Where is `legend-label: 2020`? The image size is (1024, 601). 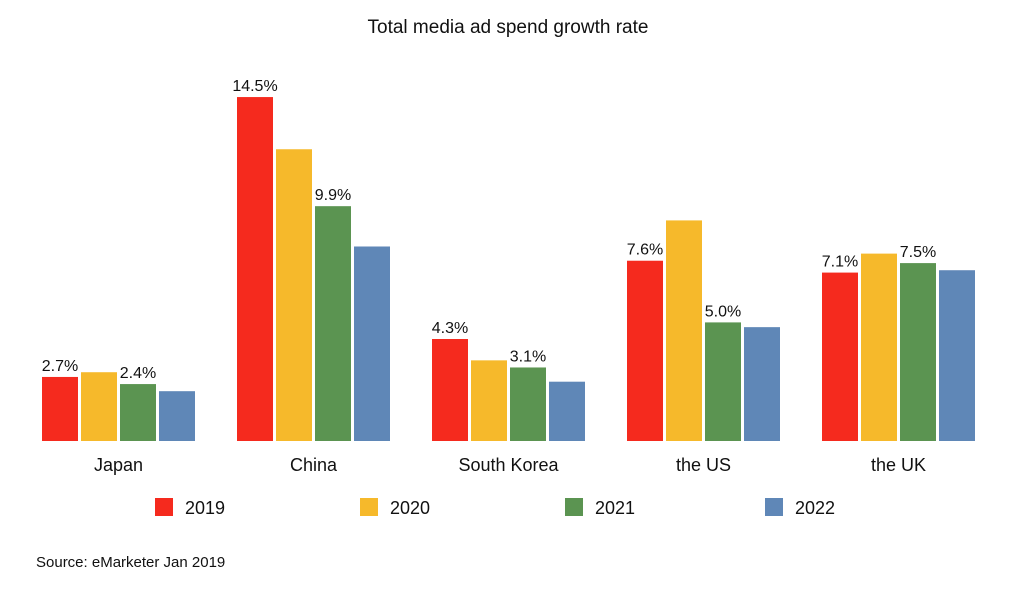 legend-label: 2020 is located at coordinates (410, 508).